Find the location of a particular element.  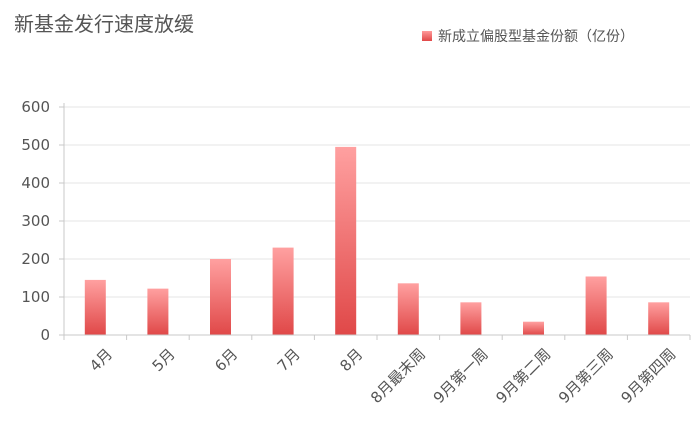

x-tick-label: 4月 is located at coordinates (101, 360).